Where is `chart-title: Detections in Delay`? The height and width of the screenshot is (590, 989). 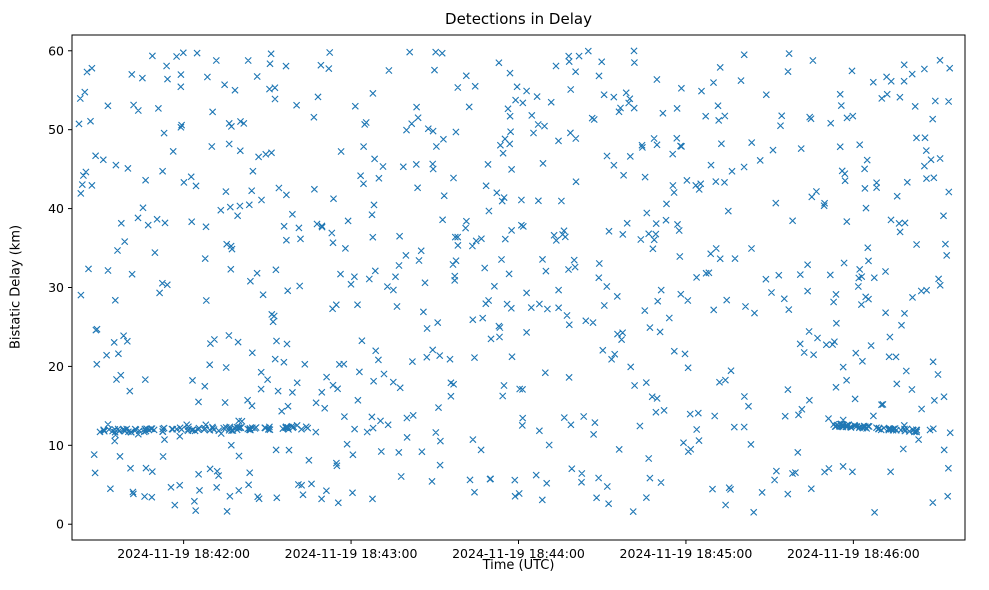 chart-title: Detections in Delay is located at coordinates (518, 19).